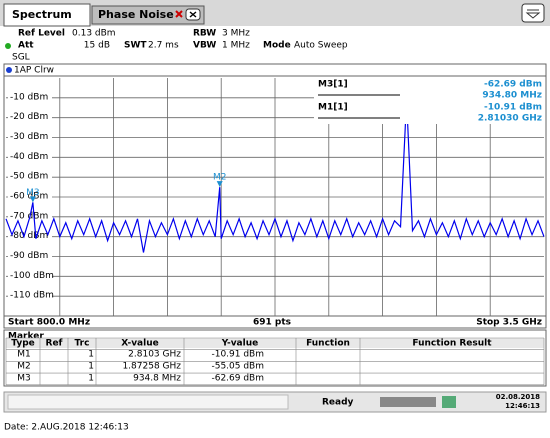 This screenshot has width=550, height=438. What do you see at coordinates (236, 34) in the screenshot?
I see `setting-value: 3 MHz` at bounding box center [236, 34].